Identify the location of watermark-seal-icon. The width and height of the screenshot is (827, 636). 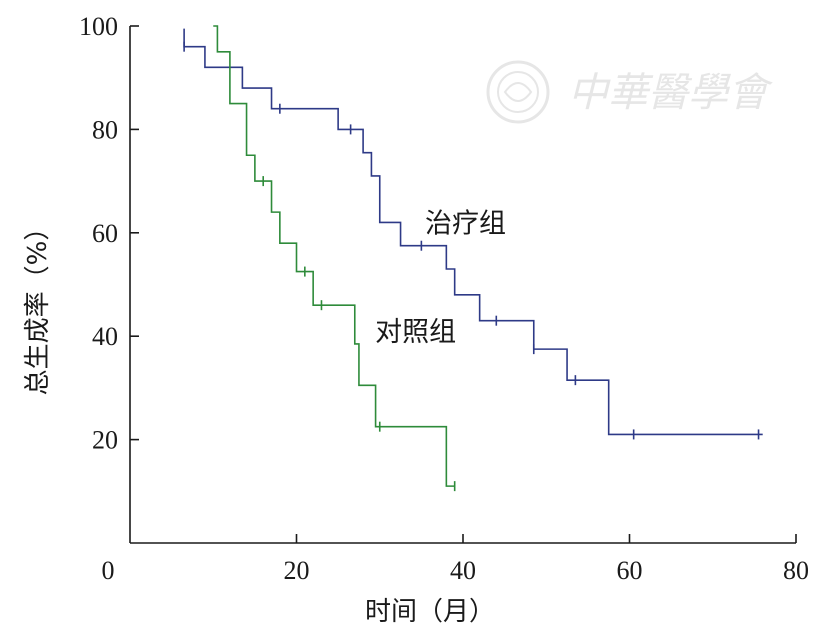
(518, 92).